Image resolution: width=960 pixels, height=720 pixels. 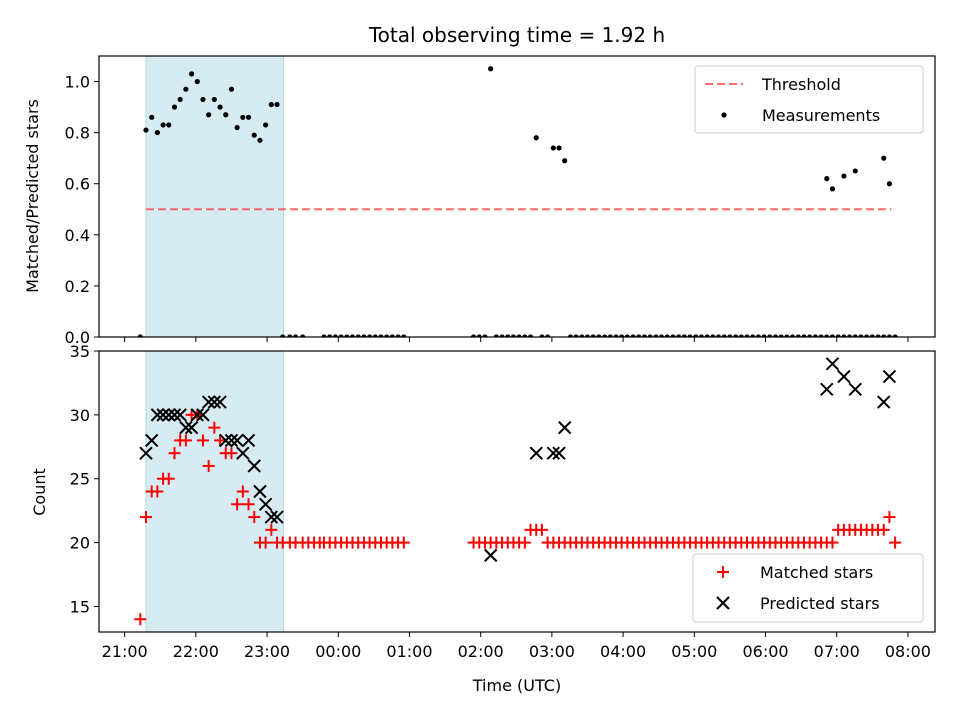 I want to click on x-tick-label: 00:00, so click(x=338, y=651).